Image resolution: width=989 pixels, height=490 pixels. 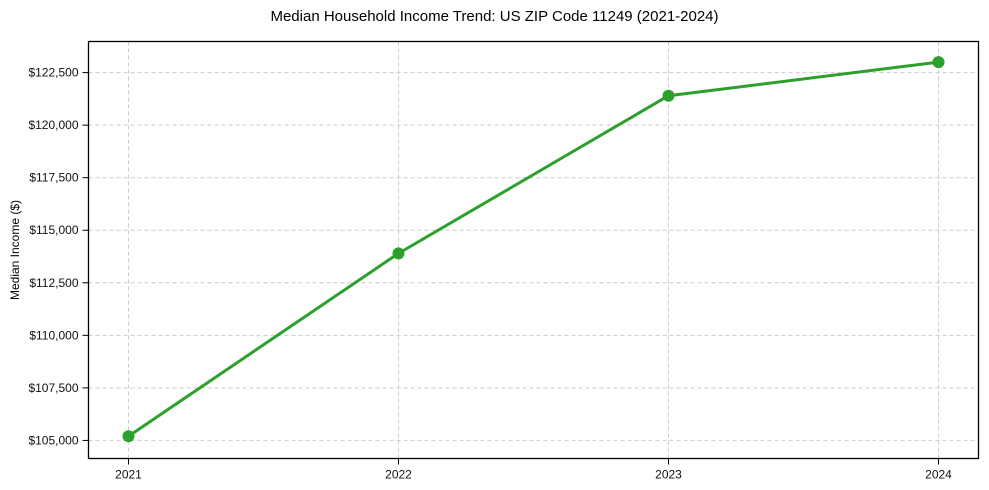 I want to click on x-tick-label: 2024, so click(x=938, y=475).